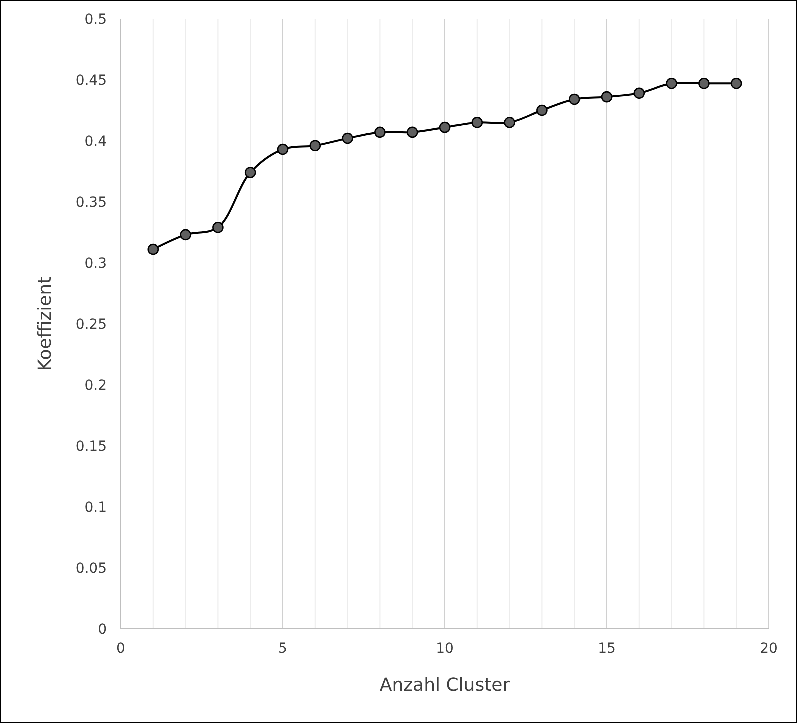 This screenshot has height=723, width=797. Describe the element at coordinates (91, 568) in the screenshot. I see `y-tick-label: 0.05` at that location.